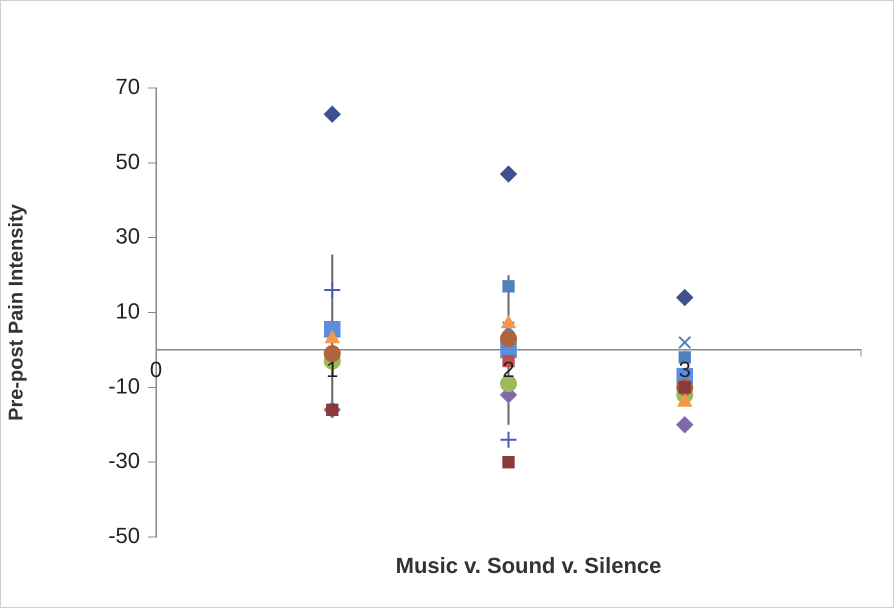  I want to click on y-tick-label: 10, so click(128, 311).